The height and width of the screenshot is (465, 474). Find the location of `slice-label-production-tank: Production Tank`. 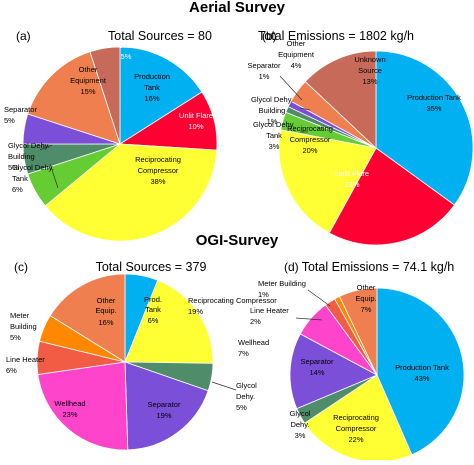

slice-label-production-tank: Production Tank is located at coordinates (434, 97).